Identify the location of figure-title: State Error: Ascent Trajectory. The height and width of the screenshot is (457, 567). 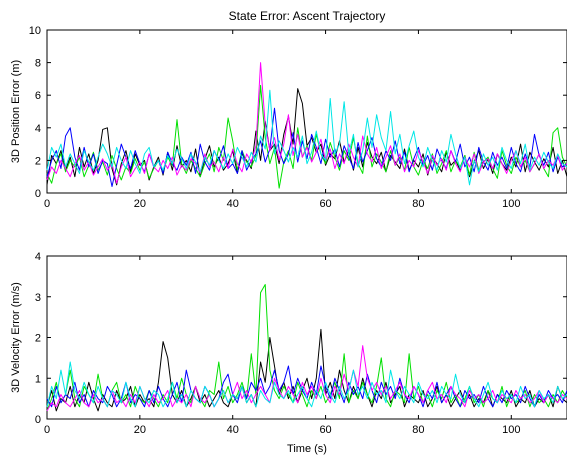
(307, 16).